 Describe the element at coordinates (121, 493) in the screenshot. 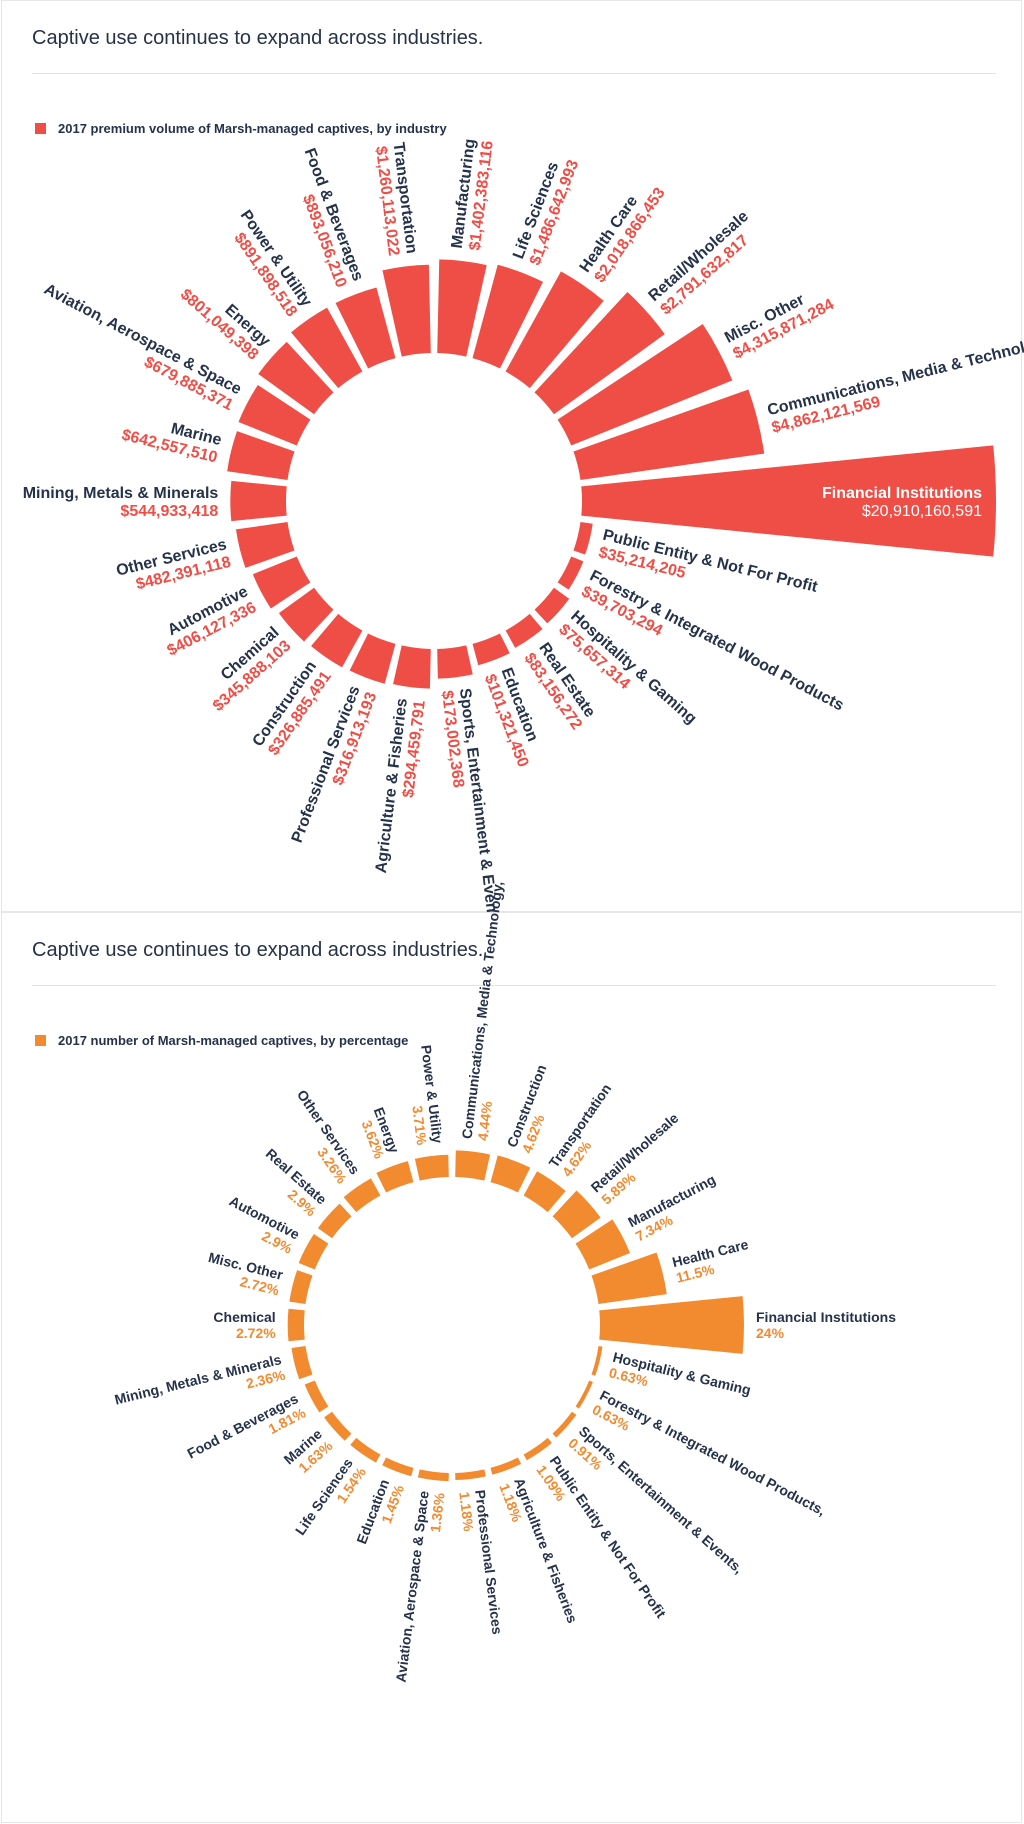

I see `category-label: Mining, Metals & Minerals` at that location.